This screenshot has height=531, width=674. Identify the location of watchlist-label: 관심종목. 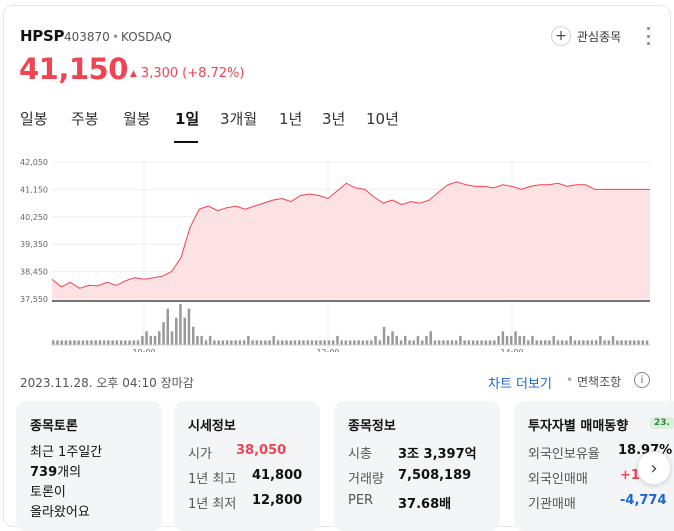
(599, 36).